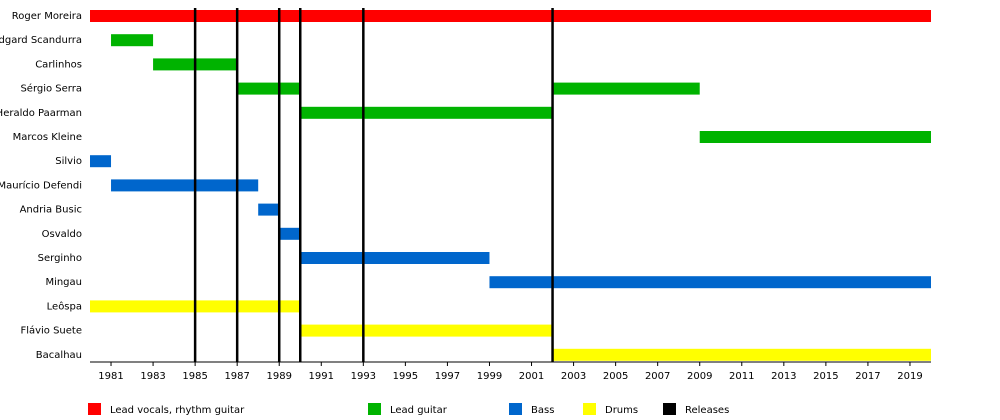 The width and height of the screenshot is (1000, 420). I want to click on row-label: Leôspa, so click(64, 306).